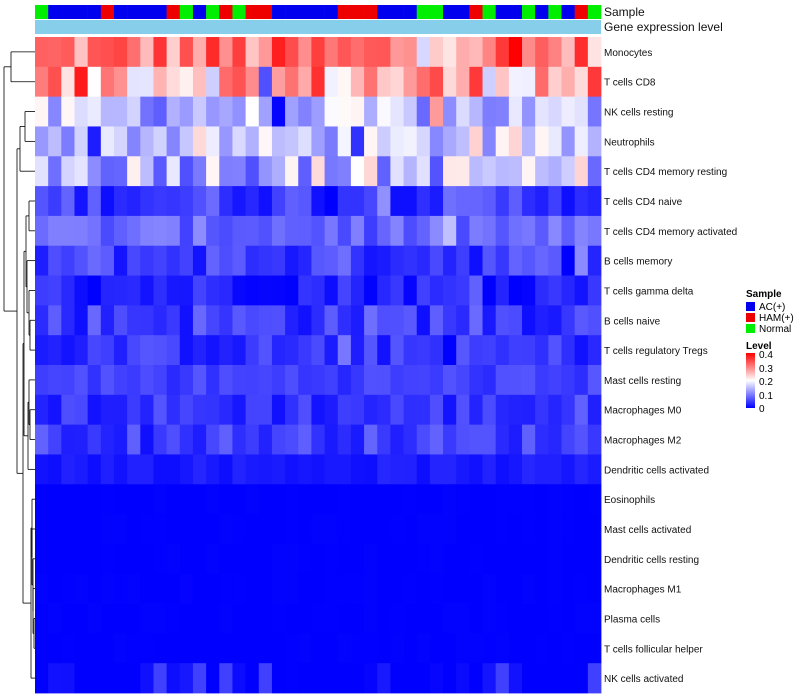 The height and width of the screenshot is (700, 800). I want to click on legend-label-ac: AC(+), so click(772, 307).